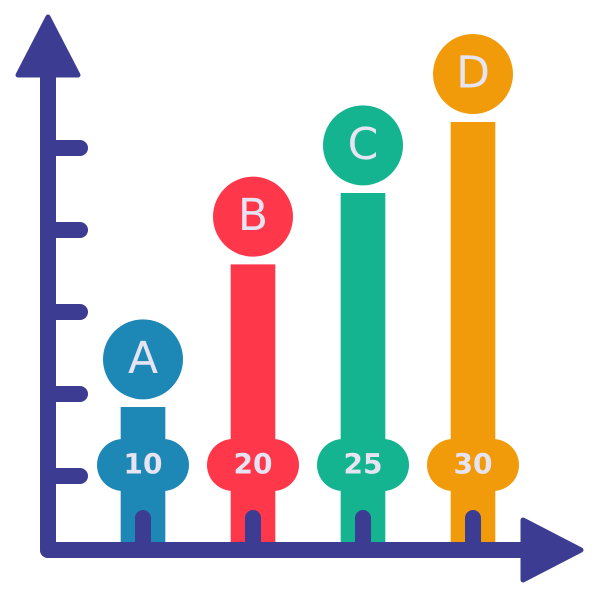  Describe the element at coordinates (473, 72) in the screenshot. I see `x-tick-label: D` at that location.